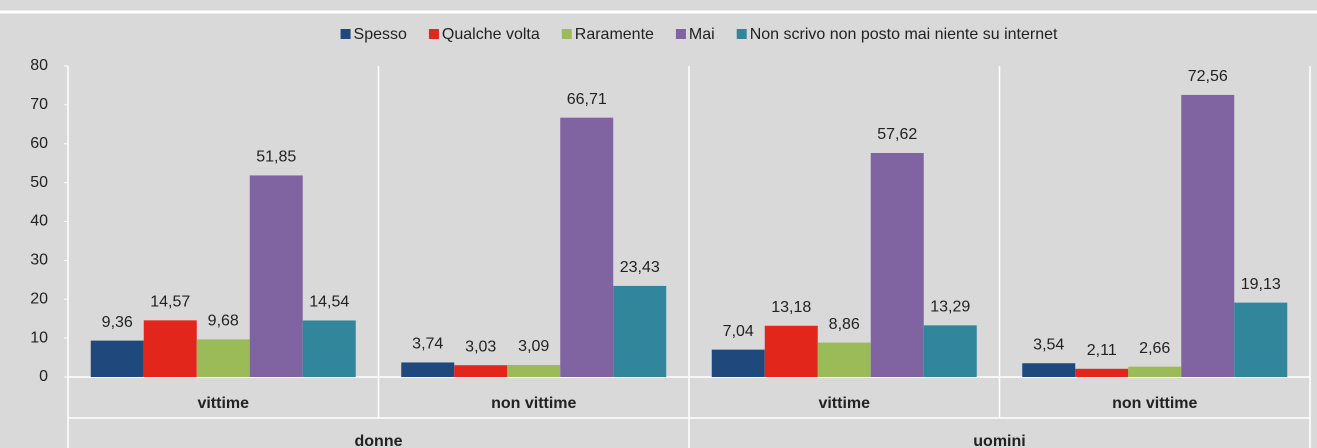  I want to click on value-label: 57,62, so click(897, 134).